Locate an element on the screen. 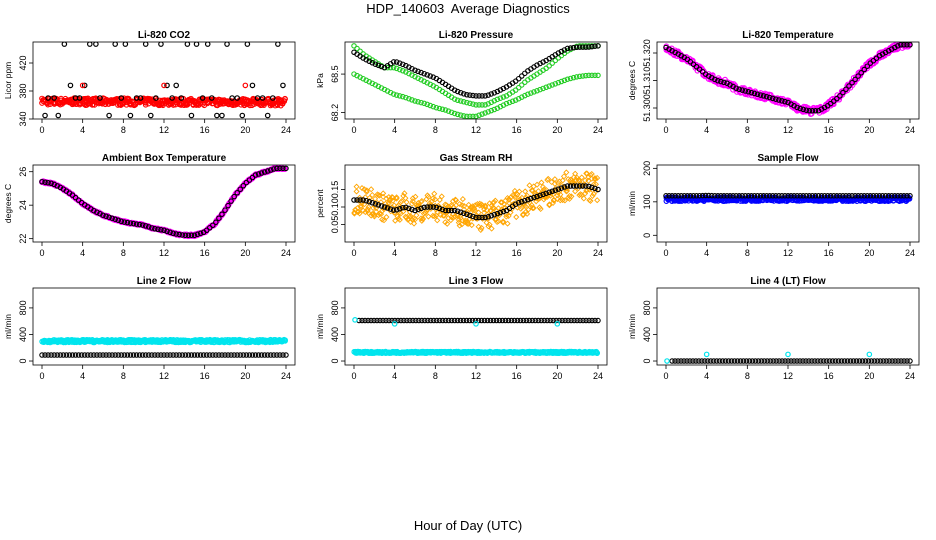 The image size is (936, 540). panel-line3: Line 3 Flow 0 4 8 12 16 20 24 0 400 800 ml/min is located at coordinates (461, 328).